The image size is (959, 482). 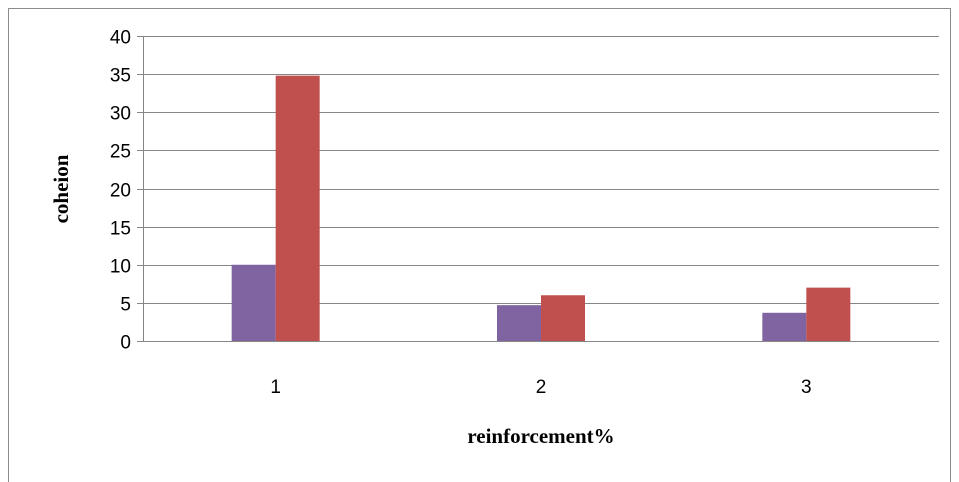 I want to click on y-tick-label: 20, so click(x=120, y=191).